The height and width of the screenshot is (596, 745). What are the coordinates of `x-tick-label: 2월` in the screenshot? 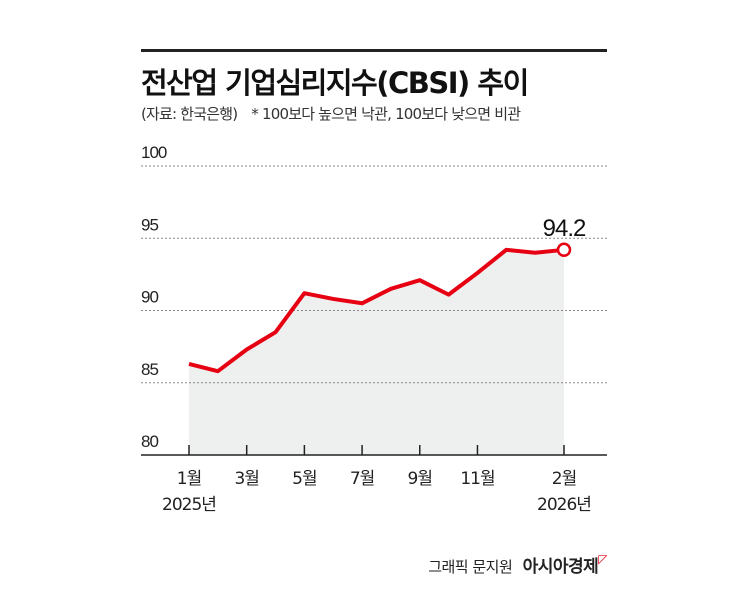 It's located at (564, 479).